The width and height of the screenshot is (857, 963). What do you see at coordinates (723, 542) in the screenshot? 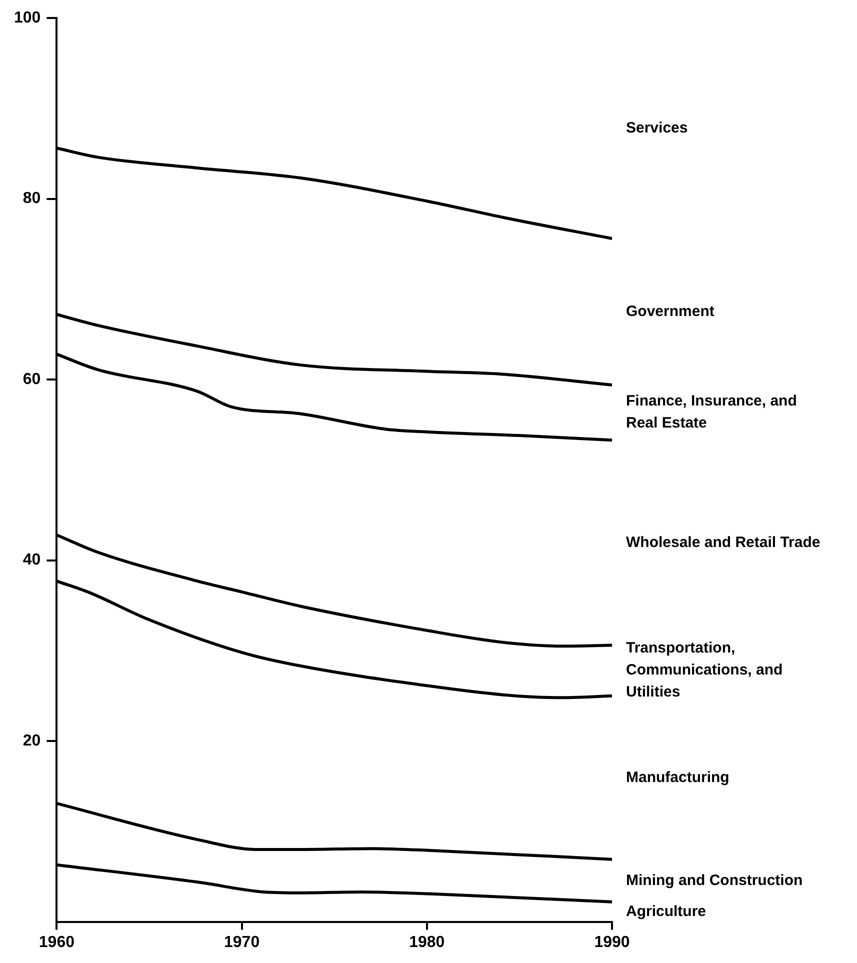
I see `text: Wholesale and Retail Trade` at bounding box center [723, 542].